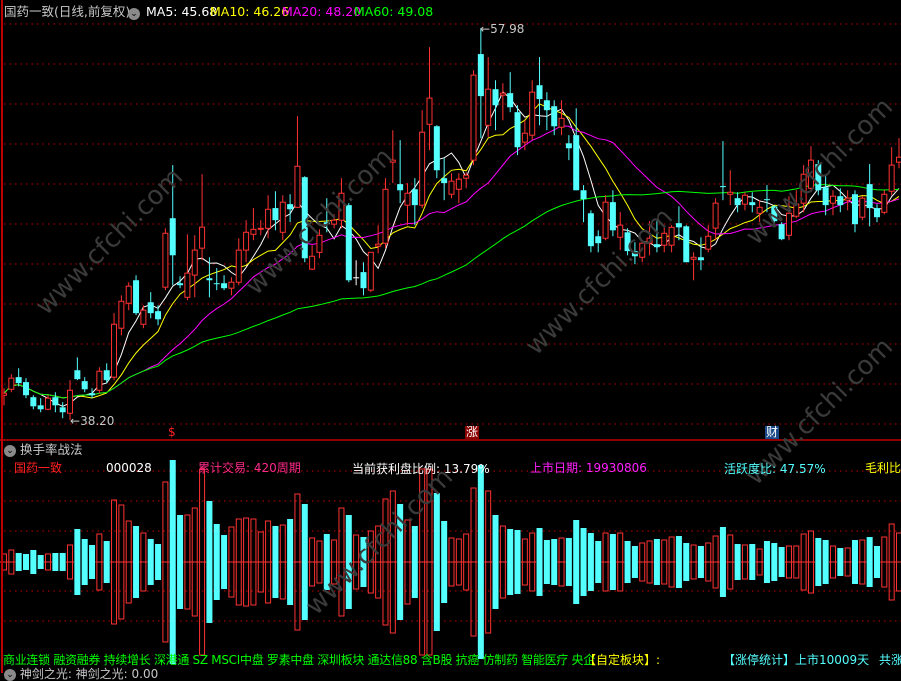  I want to click on limit-up-stats: 【涨停统计】上市10009天, so click(796, 660).